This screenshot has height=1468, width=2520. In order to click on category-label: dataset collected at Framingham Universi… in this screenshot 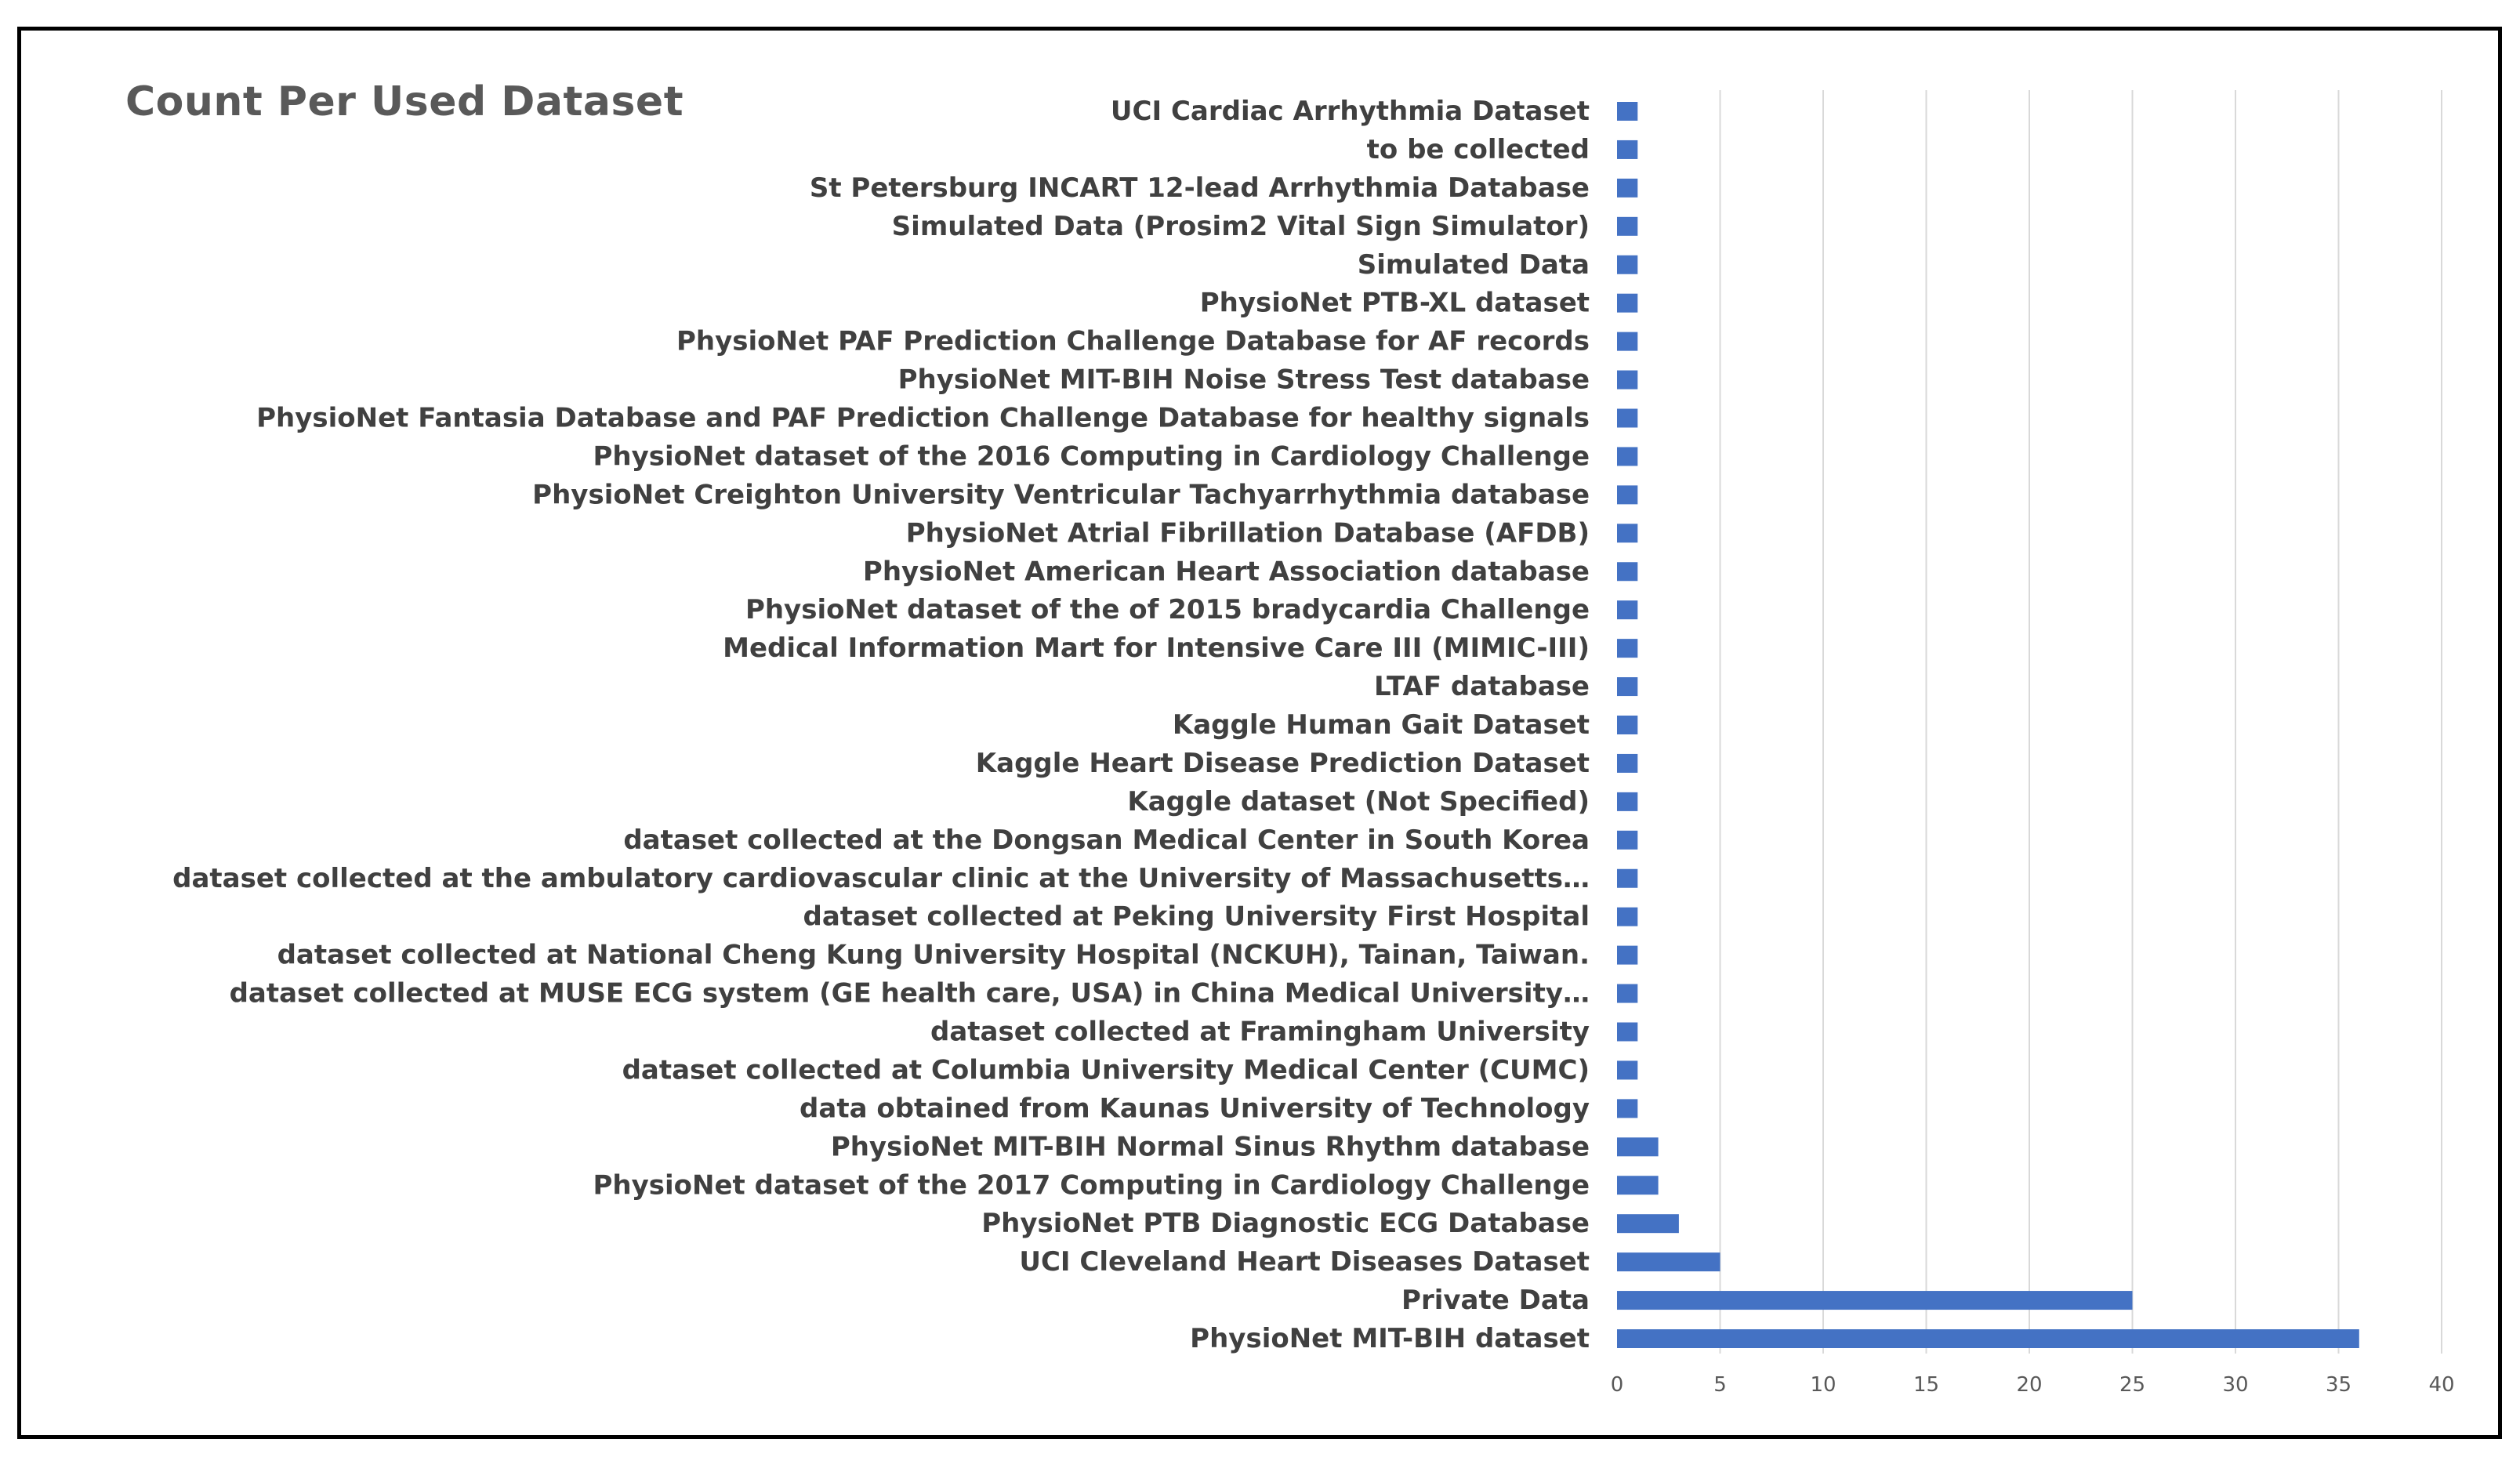, I will do `click(1260, 1032)`.